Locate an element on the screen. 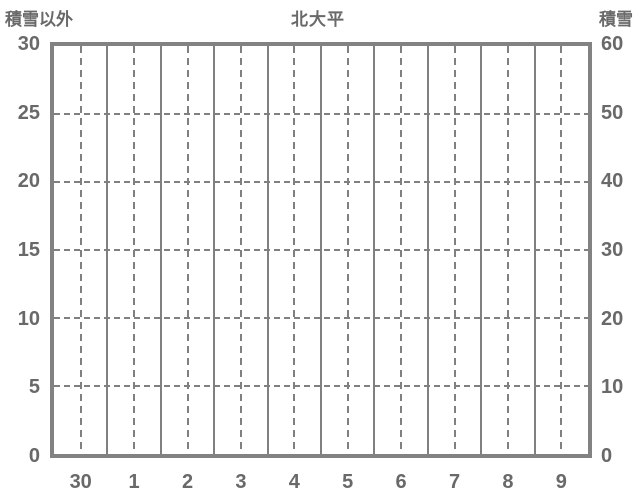 Image resolution: width=636 pixels, height=501 pixels. y-axis-left-tick-label: 25 is located at coordinates (28, 112).